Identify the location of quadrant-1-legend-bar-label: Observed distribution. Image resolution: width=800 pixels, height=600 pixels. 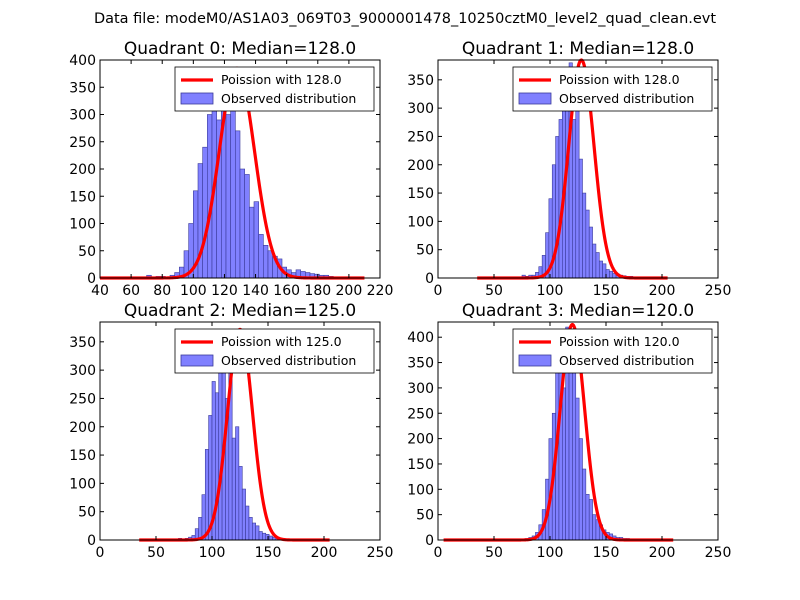
(626, 98).